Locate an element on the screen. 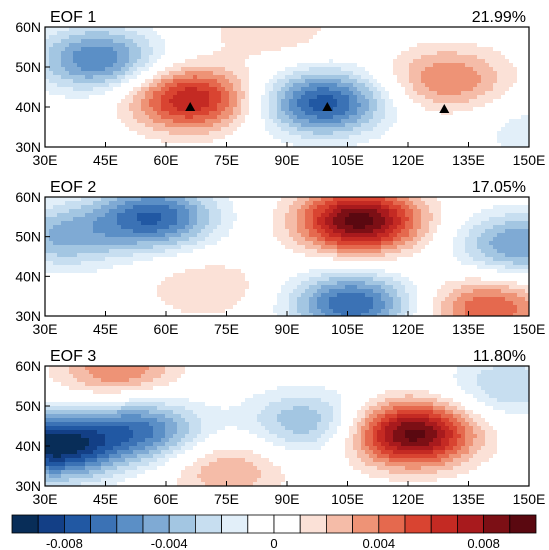 The image size is (549, 550). panel-label: EOF 2 is located at coordinates (73, 187).